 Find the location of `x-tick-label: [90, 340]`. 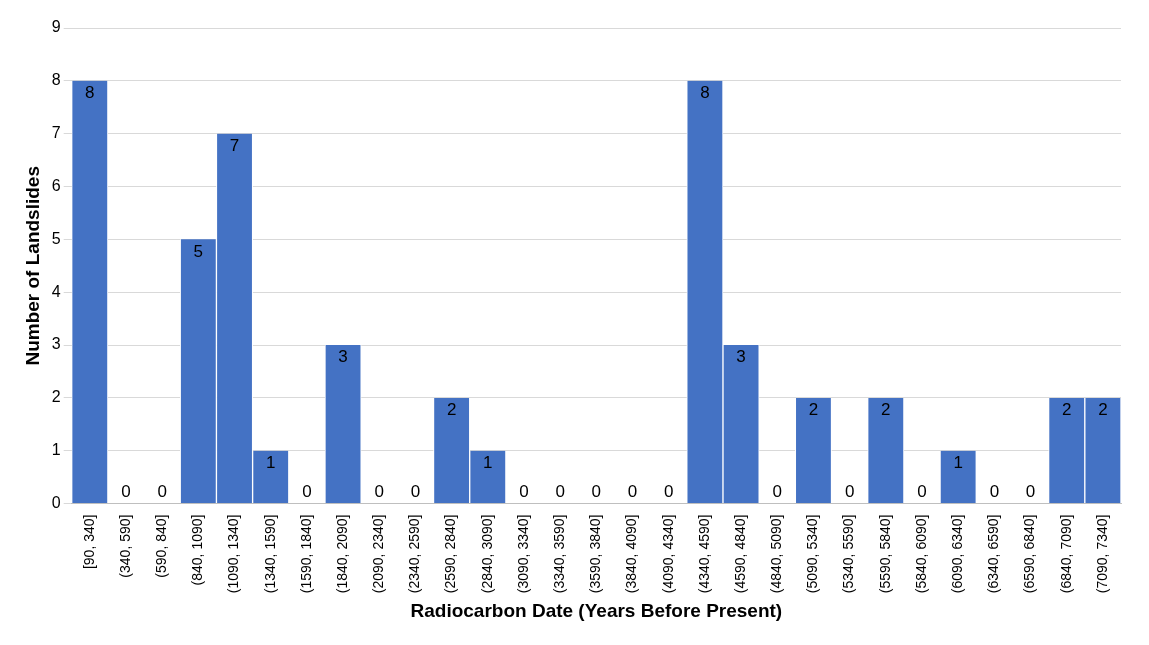

x-tick-label: [90, 340] is located at coordinates (88, 542).